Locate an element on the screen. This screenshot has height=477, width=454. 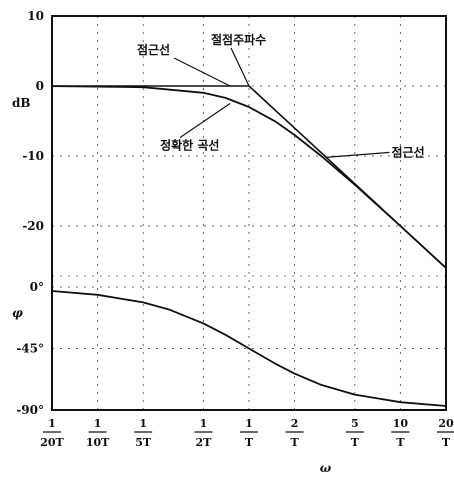
x-tick-denominator: 20T is located at coordinates (52, 442).